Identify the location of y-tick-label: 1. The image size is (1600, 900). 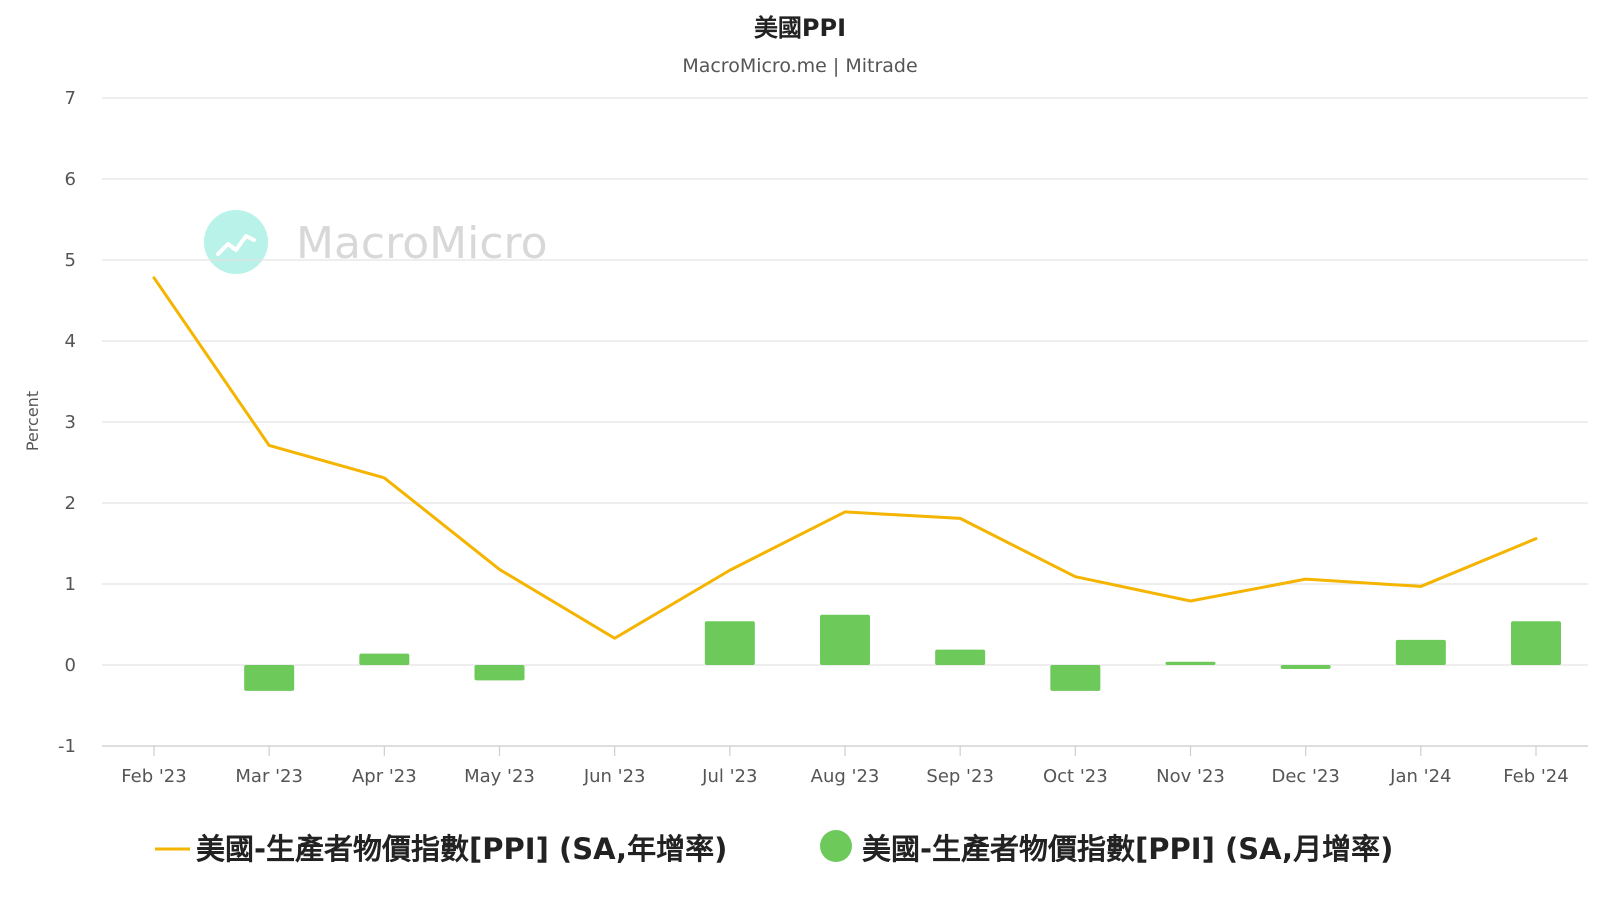
(70, 584).